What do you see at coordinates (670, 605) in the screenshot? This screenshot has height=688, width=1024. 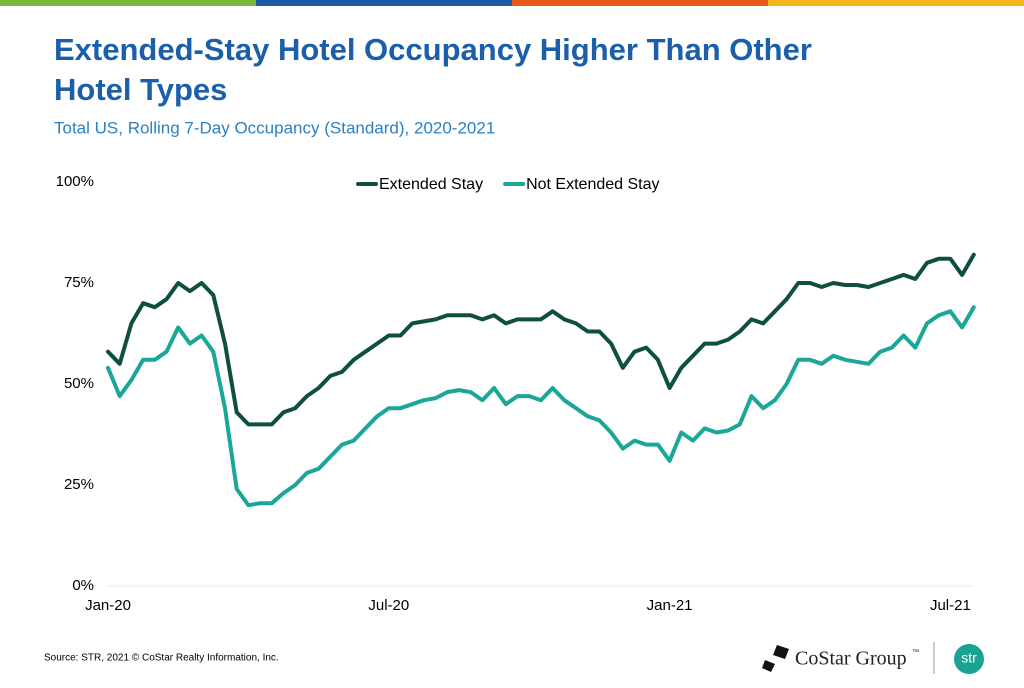 I see `x-tick-label: Jan-21` at bounding box center [670, 605].